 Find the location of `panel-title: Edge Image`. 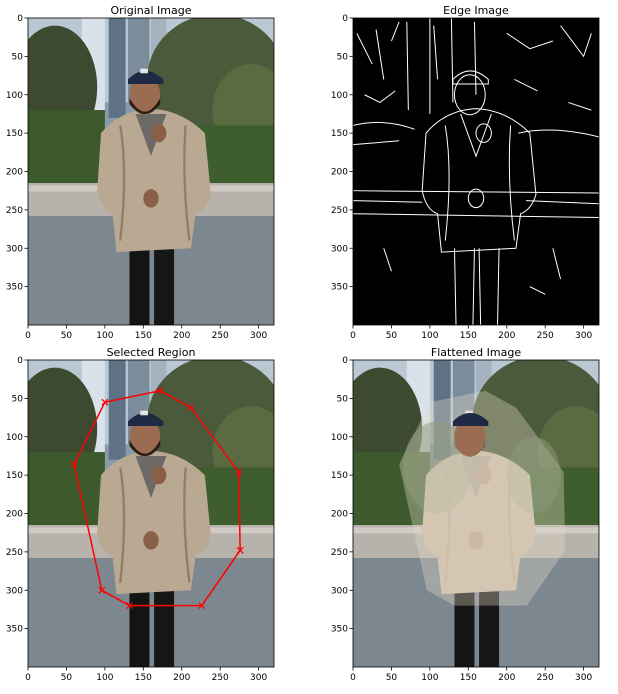

panel-title: Edge Image is located at coordinates (476, 10).